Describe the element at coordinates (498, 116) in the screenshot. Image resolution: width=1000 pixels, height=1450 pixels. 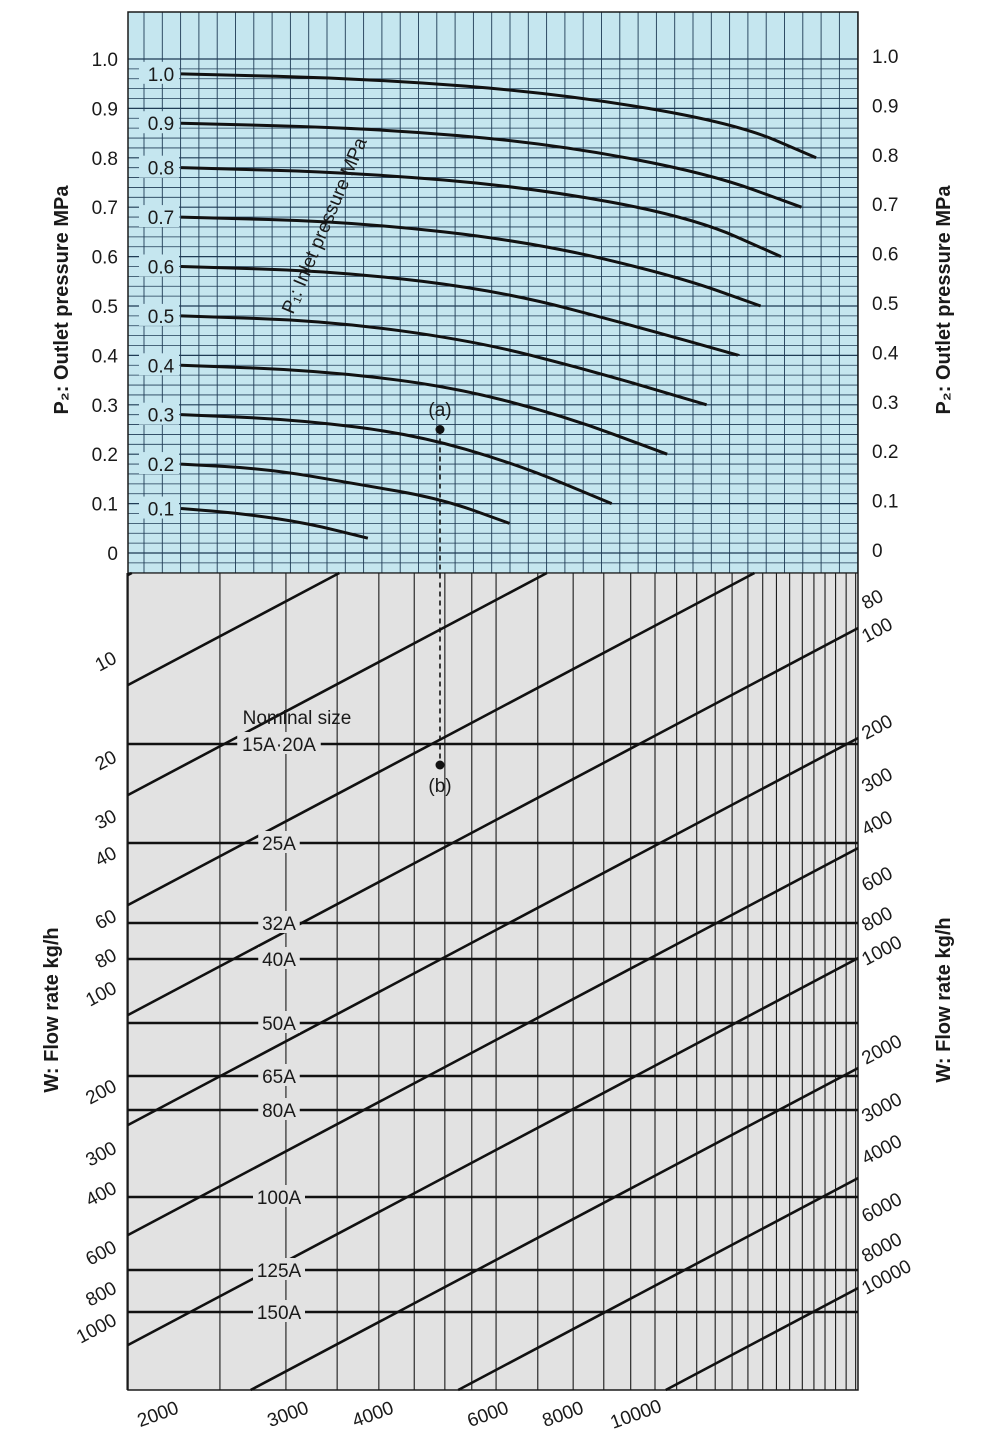
I see `inlet-curve-1.0` at that location.